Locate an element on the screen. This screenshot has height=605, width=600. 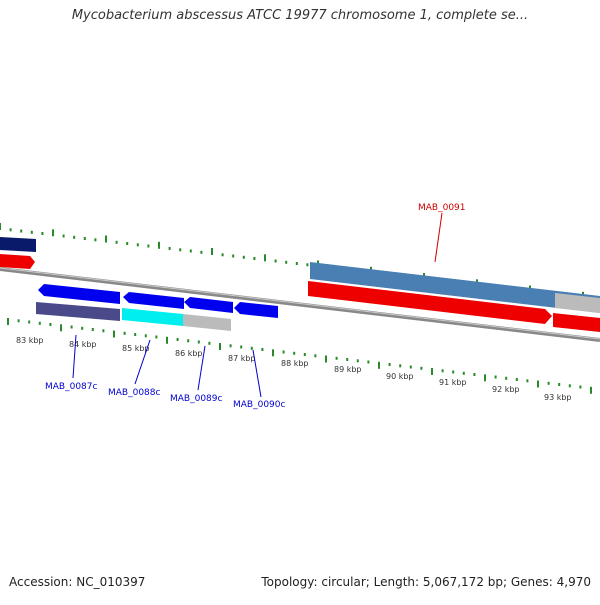
tick-label-88: 88 kbp is located at coordinates (295, 363).